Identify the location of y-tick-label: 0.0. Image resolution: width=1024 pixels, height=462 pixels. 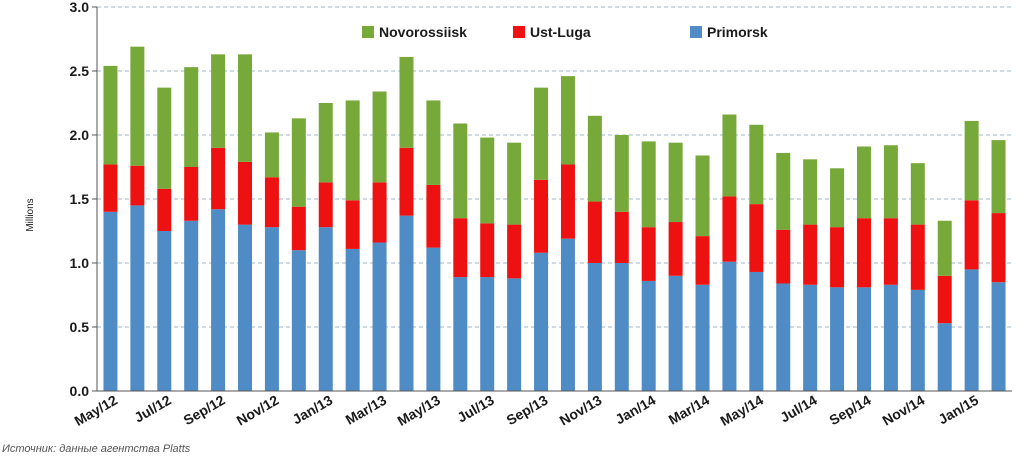
(80, 391).